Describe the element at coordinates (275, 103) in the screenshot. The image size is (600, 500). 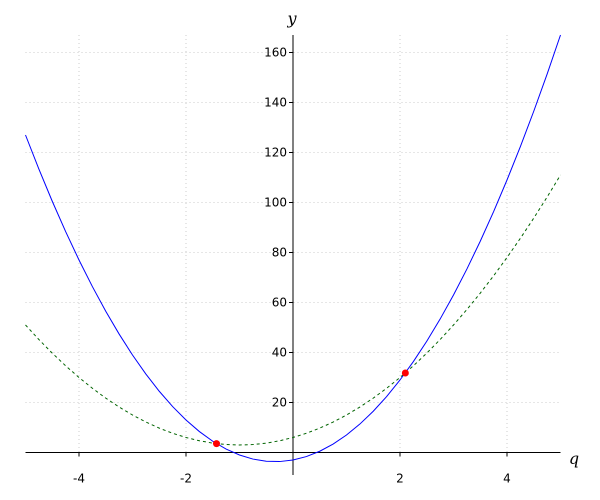
I see `y-tick-label: 140` at that location.